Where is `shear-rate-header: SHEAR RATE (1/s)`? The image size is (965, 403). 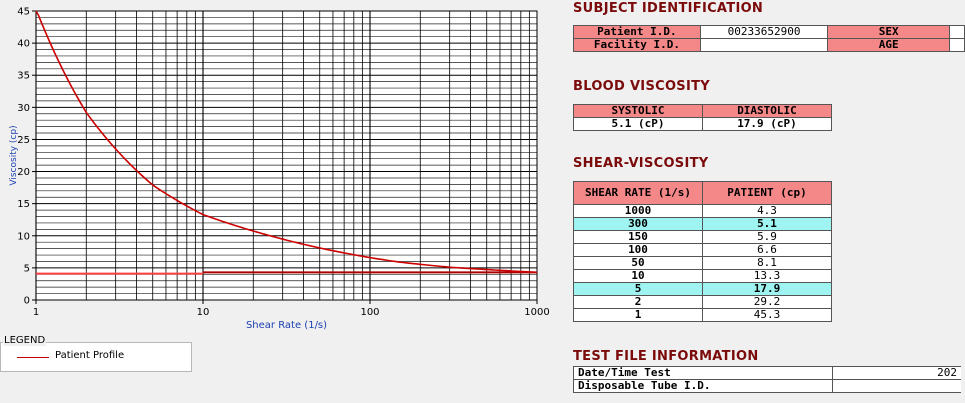 shear-rate-header: SHEAR RATE (1/s) is located at coordinates (638, 193).